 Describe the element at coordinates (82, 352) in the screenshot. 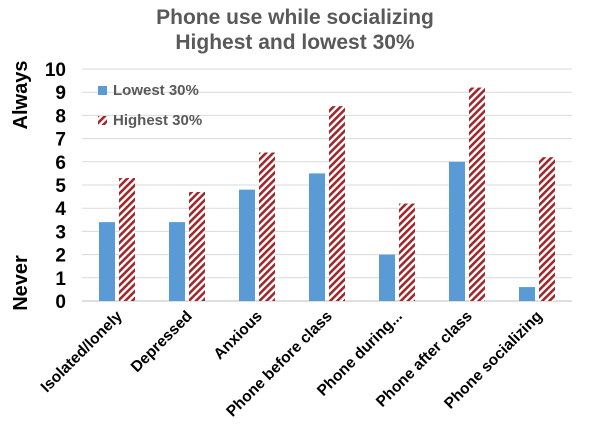

I see `x-tick-label: Isolated/lonely` at that location.